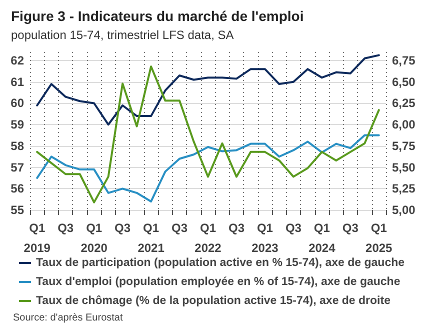 Image resolution: width=432 pixels, height=334 pixels. I want to click on y2-tick-label: 5,50, so click(404, 167).